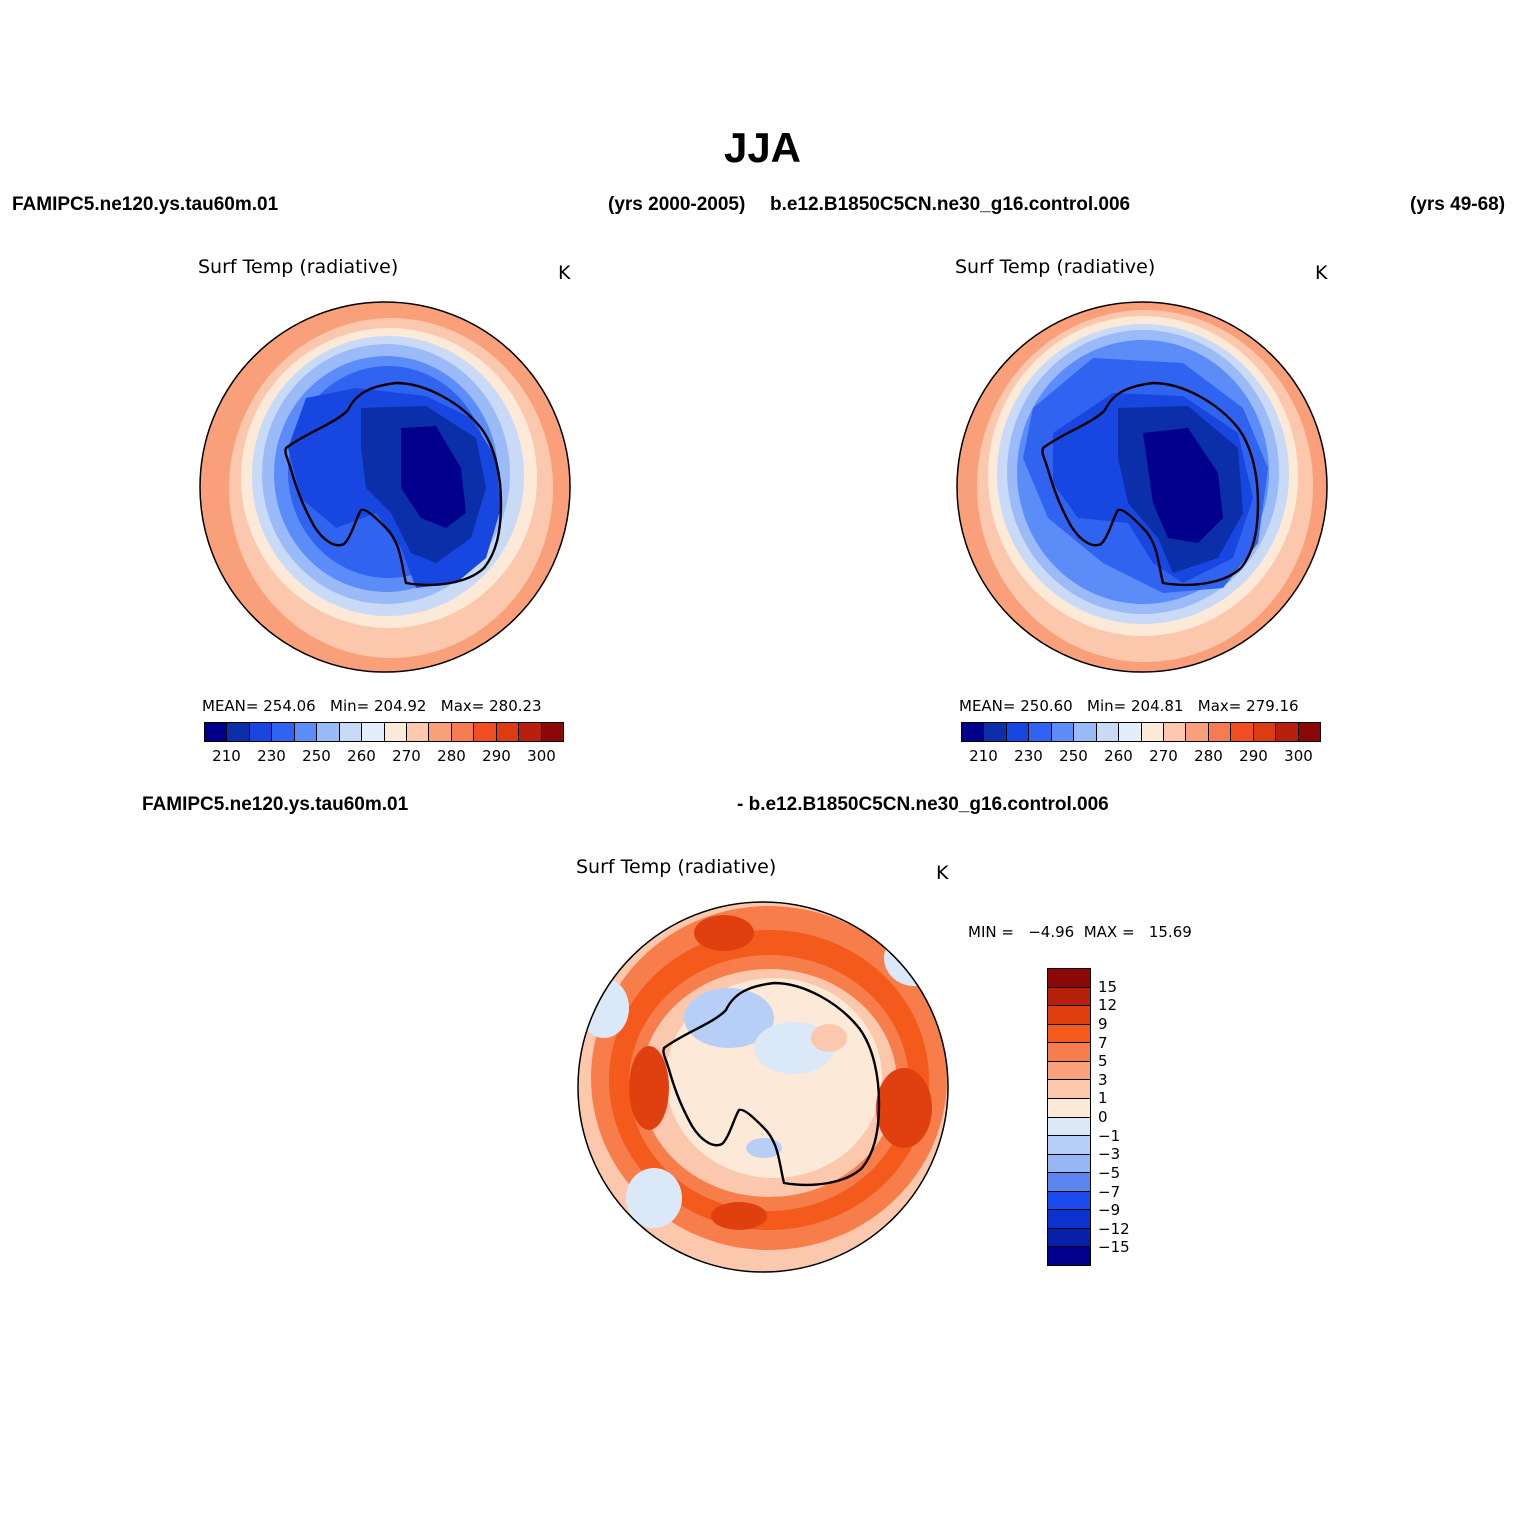 The width and height of the screenshot is (1525, 1525). Describe the element at coordinates (1114, 1228) in the screenshot. I see `panel3-colorbar-tick-label: −12` at that location.